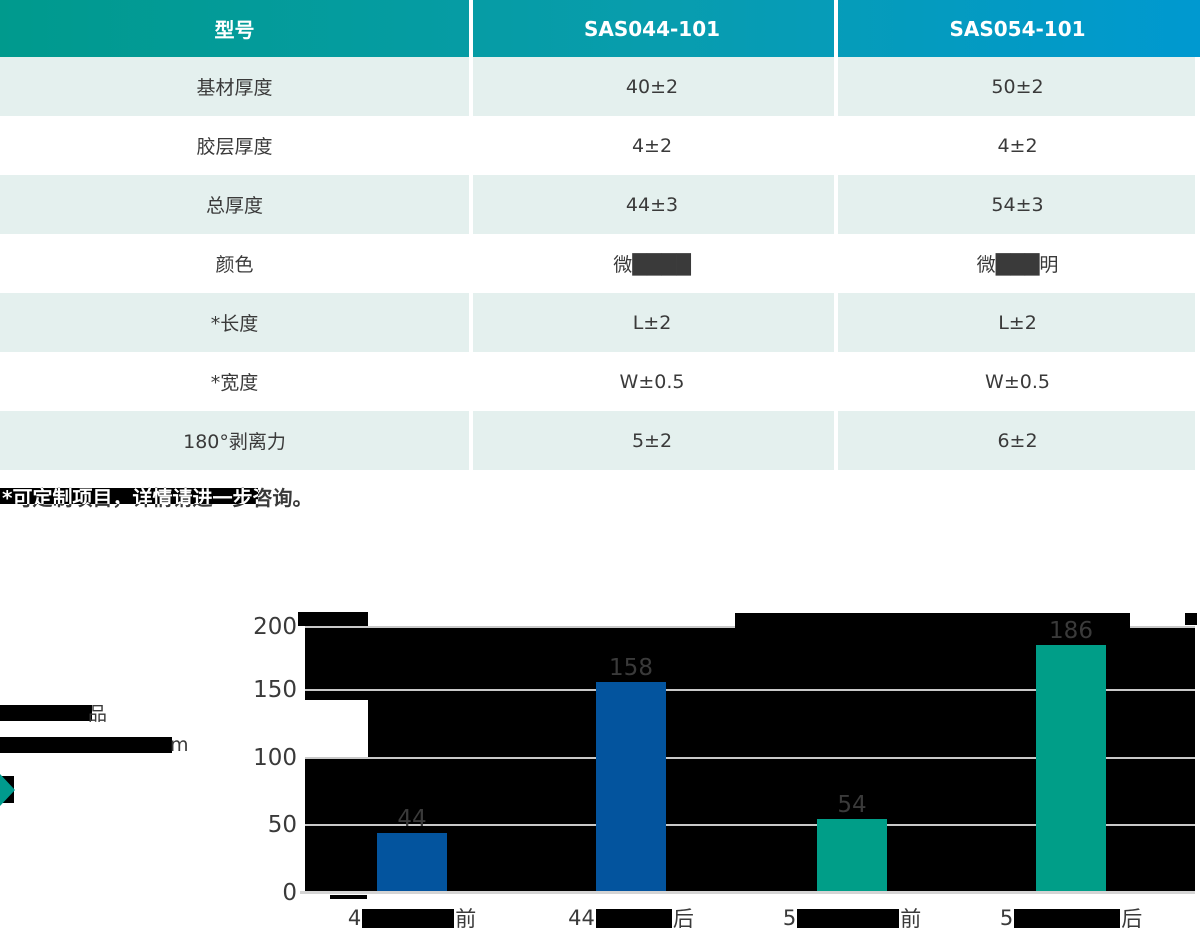 This screenshot has height=952, width=1200. What do you see at coordinates (1017, 265) in the screenshot?
I see `row-value-glitched: 微███明` at bounding box center [1017, 265].